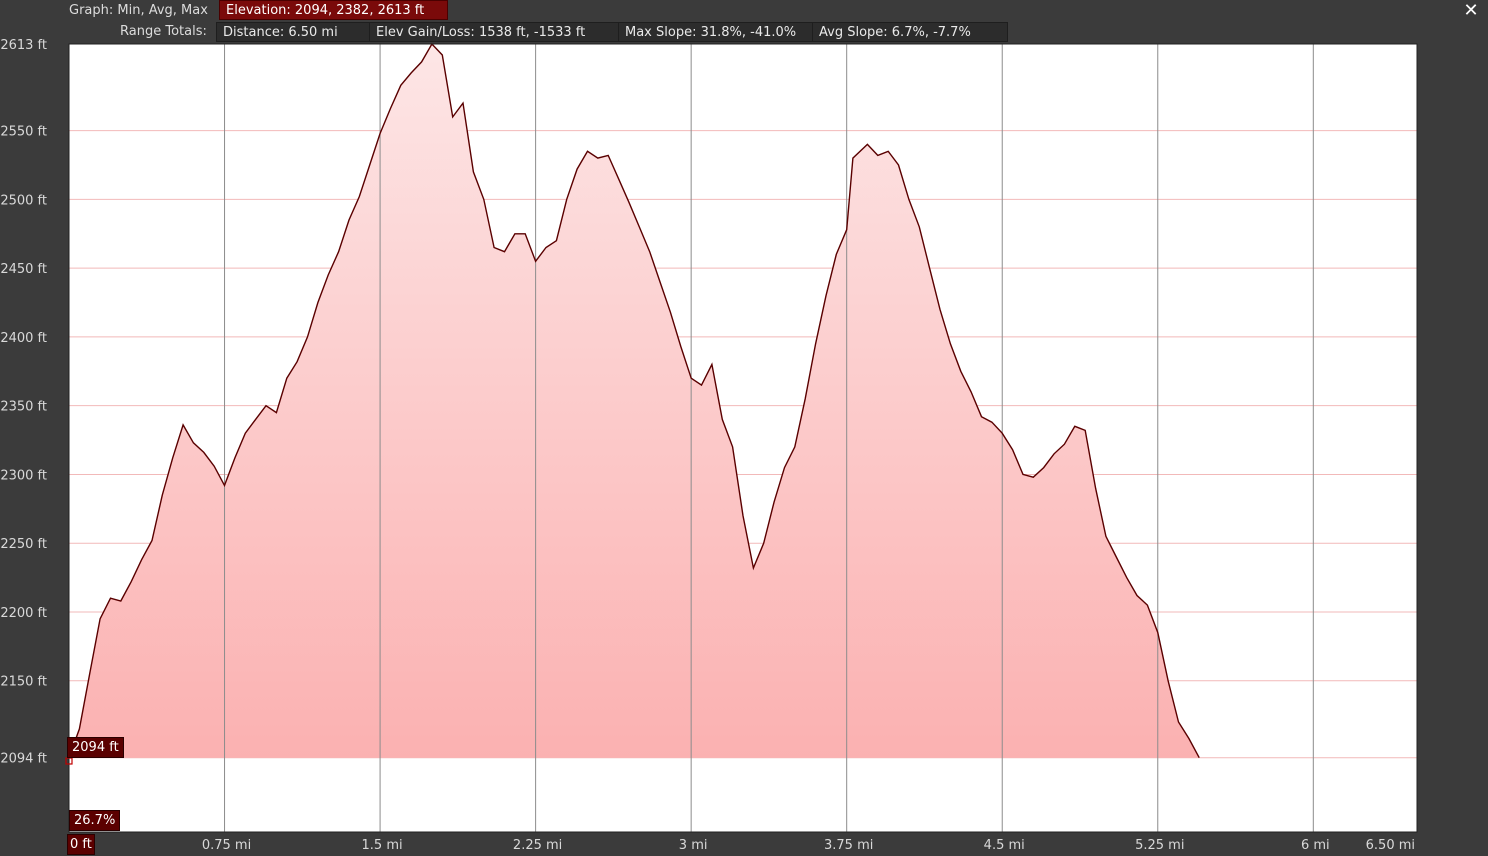  What do you see at coordinates (23, 338) in the screenshot?
I see `y-tick-label: 2400 ft` at bounding box center [23, 338].